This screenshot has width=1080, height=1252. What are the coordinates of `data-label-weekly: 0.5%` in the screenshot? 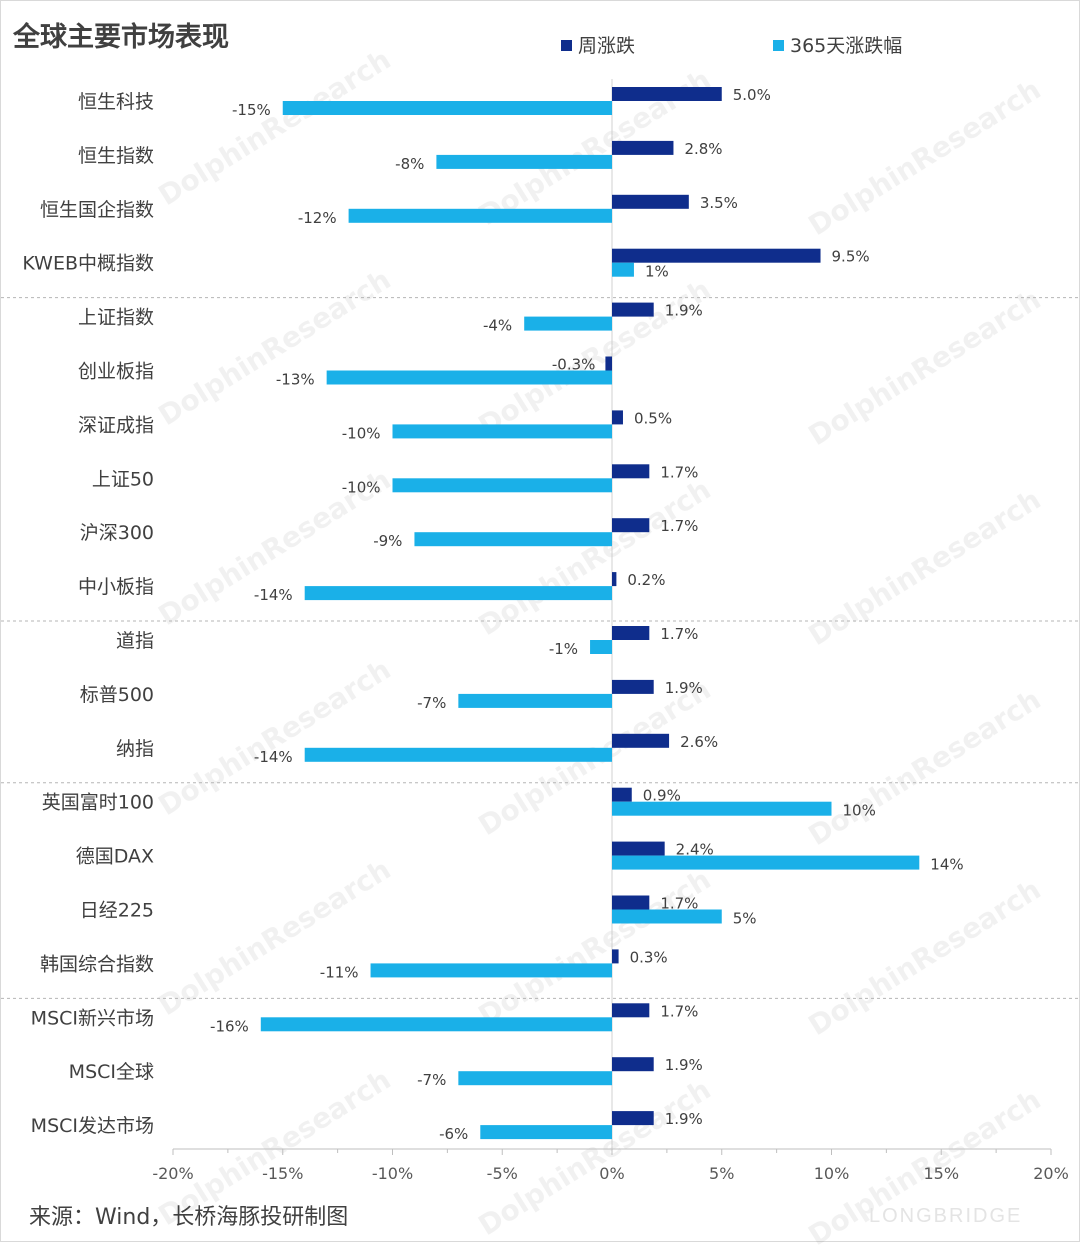 It's located at (653, 418).